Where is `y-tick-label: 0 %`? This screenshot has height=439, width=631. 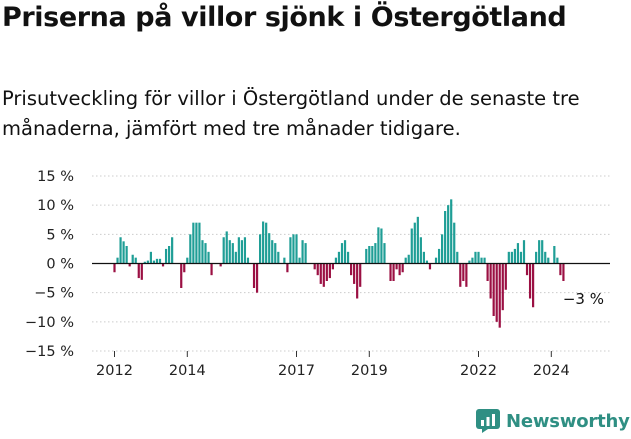 y-tick-label: 0 % is located at coordinates (60, 265).